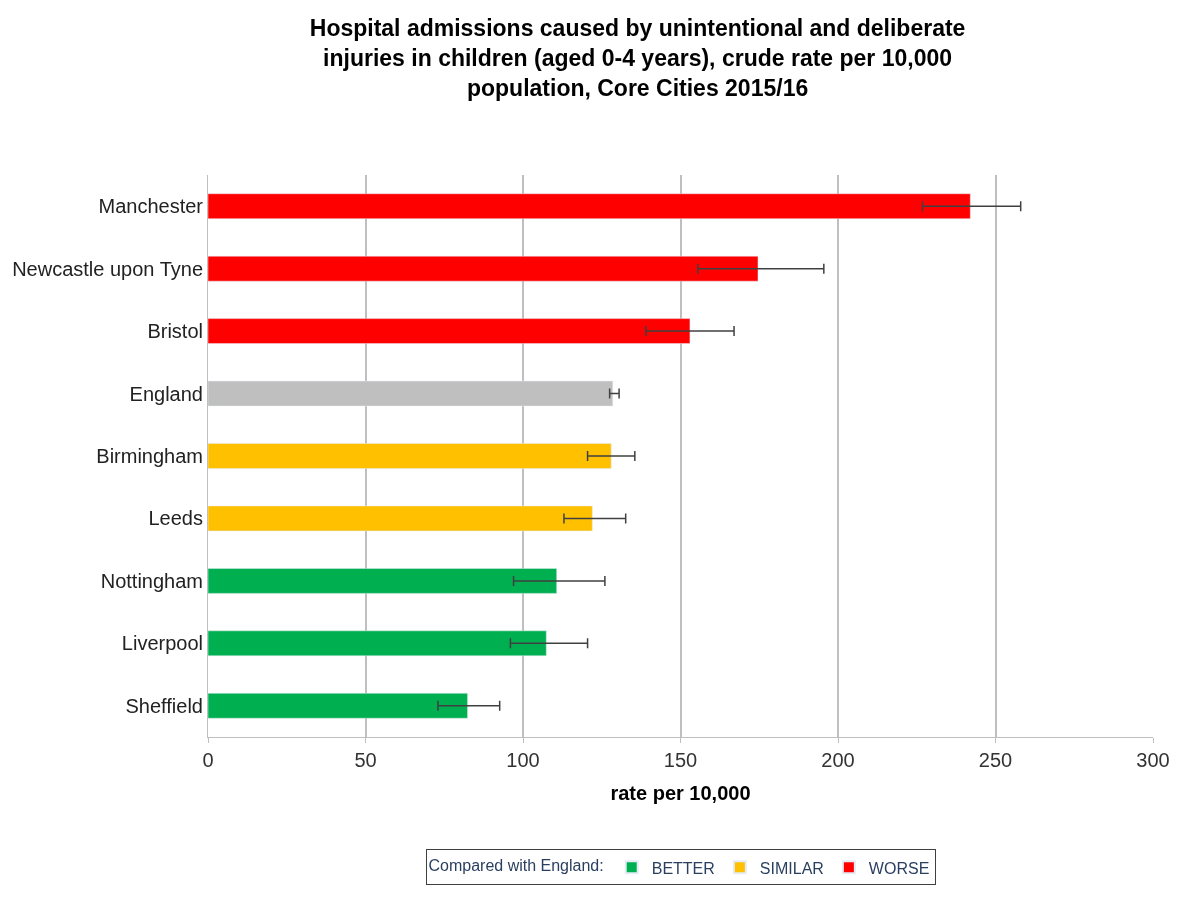 This screenshot has width=1203, height=897. I want to click on legend-label: WORSE, so click(899, 868).